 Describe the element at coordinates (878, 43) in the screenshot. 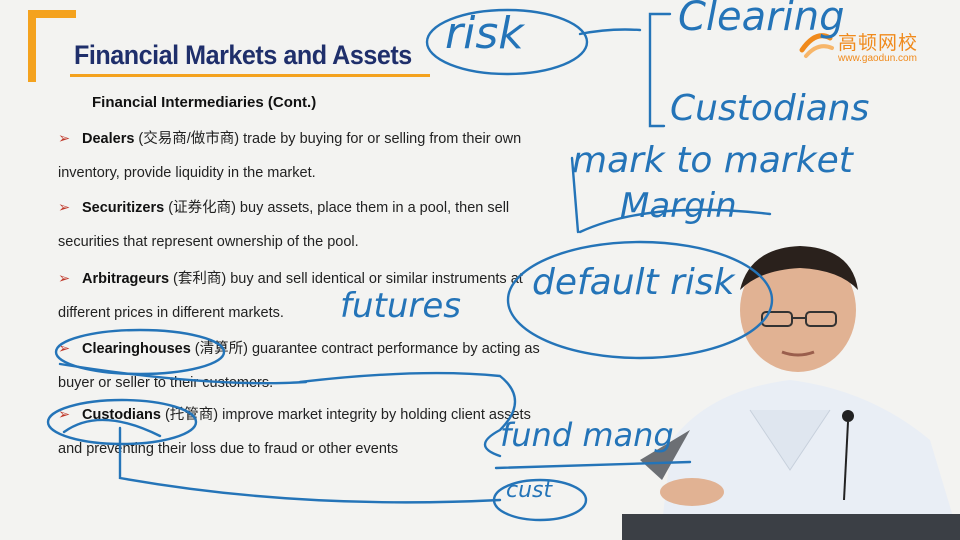

I see `logo-text-cn: 高顿网校` at that location.